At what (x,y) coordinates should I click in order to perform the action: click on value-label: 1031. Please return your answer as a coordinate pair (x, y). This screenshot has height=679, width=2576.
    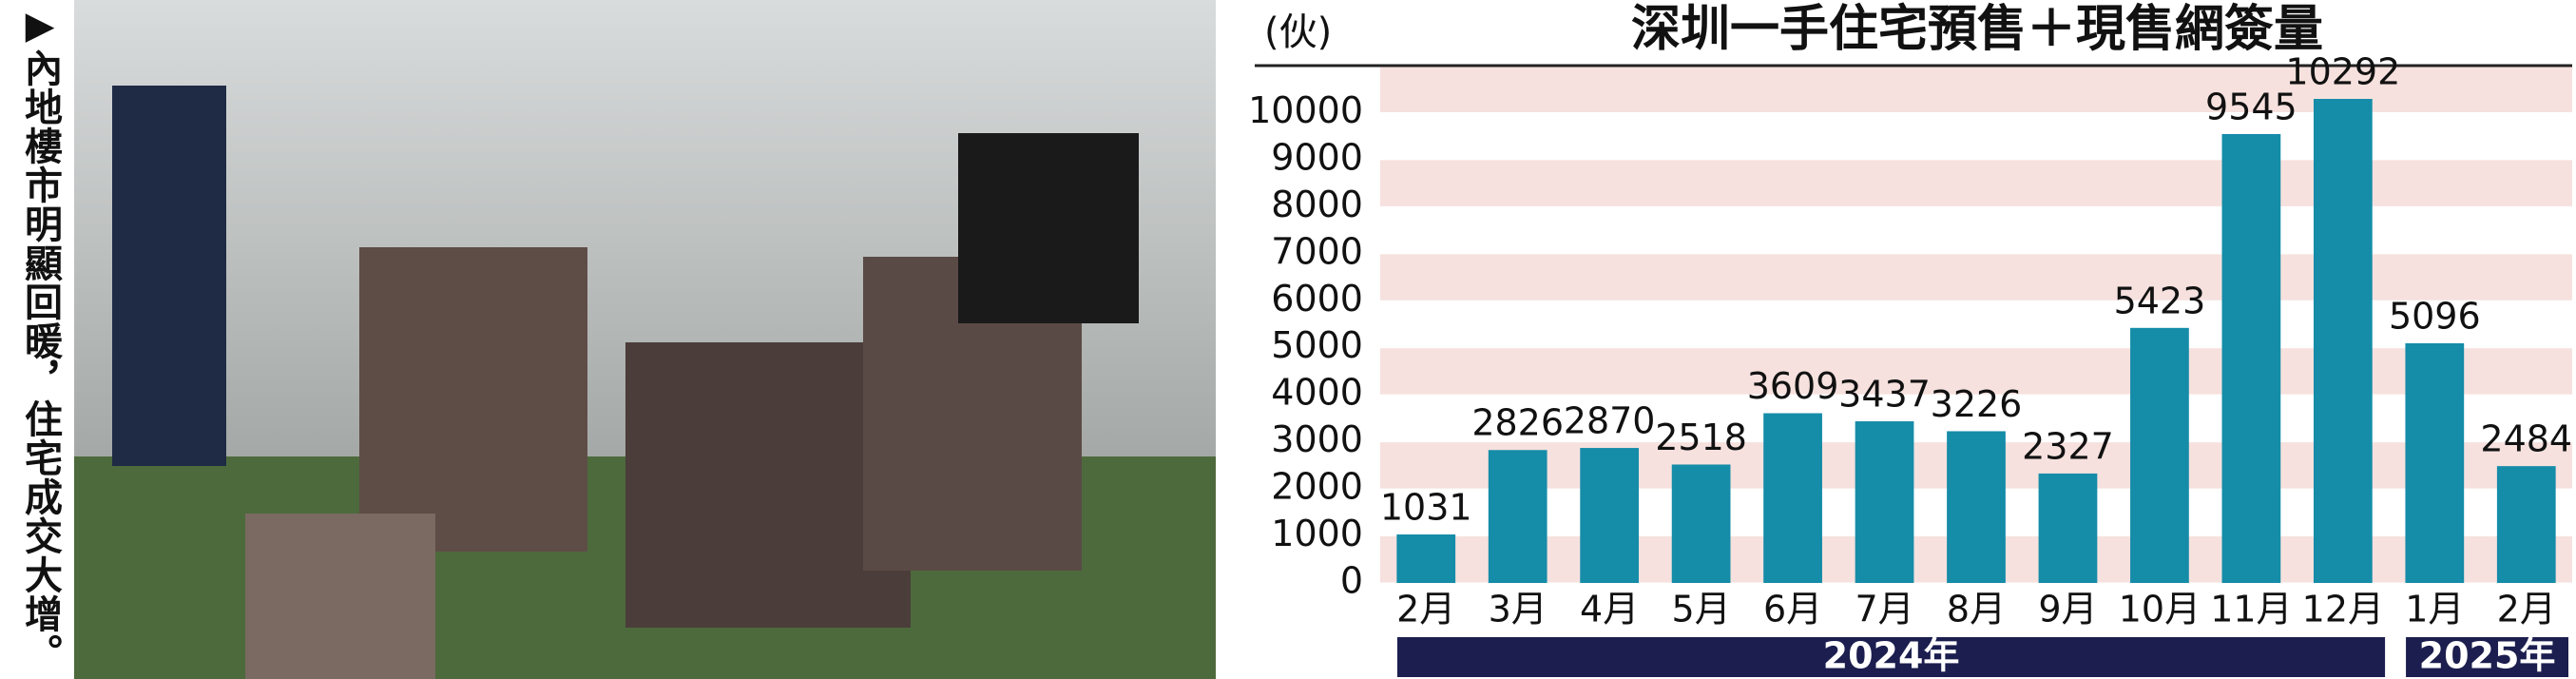
    Looking at the image, I should click on (1426, 508).